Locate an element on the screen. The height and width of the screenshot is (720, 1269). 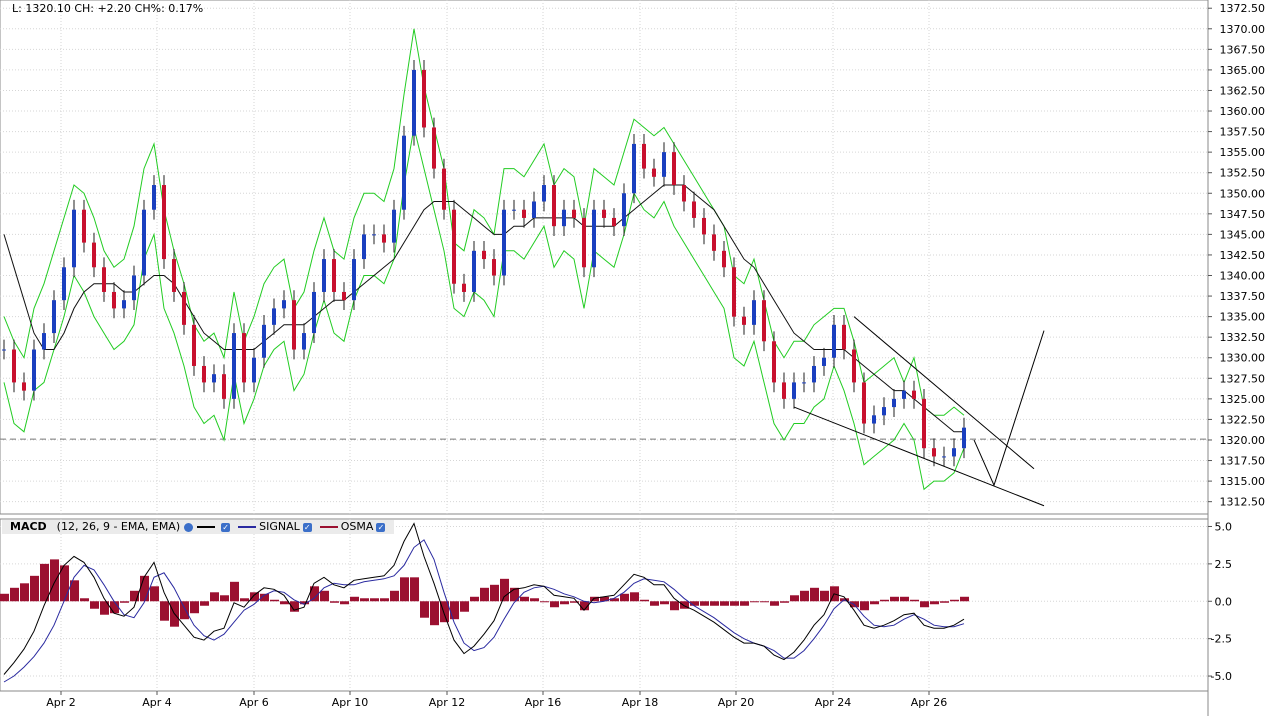
macd-legend-macd: ✓ is located at coordinates (212, 527).